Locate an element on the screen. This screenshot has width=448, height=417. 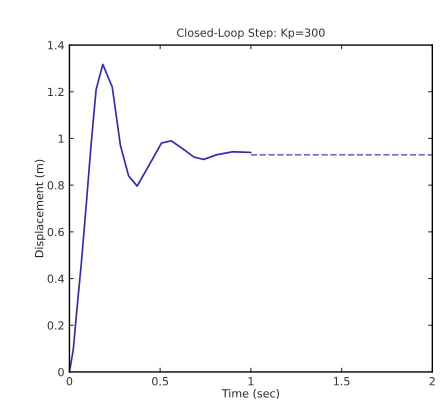
y-tick-label: 1 is located at coordinates (61, 138).